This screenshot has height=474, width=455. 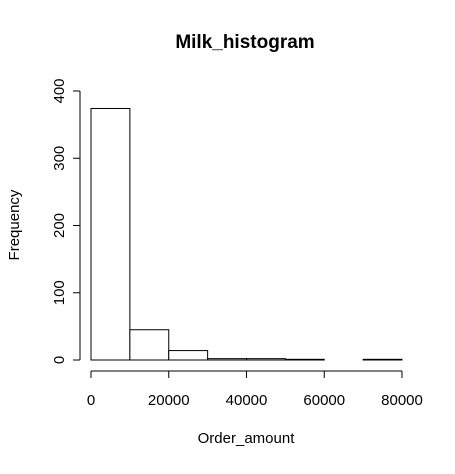 I want to click on chart-title: Milk_histogram, so click(x=244, y=42).